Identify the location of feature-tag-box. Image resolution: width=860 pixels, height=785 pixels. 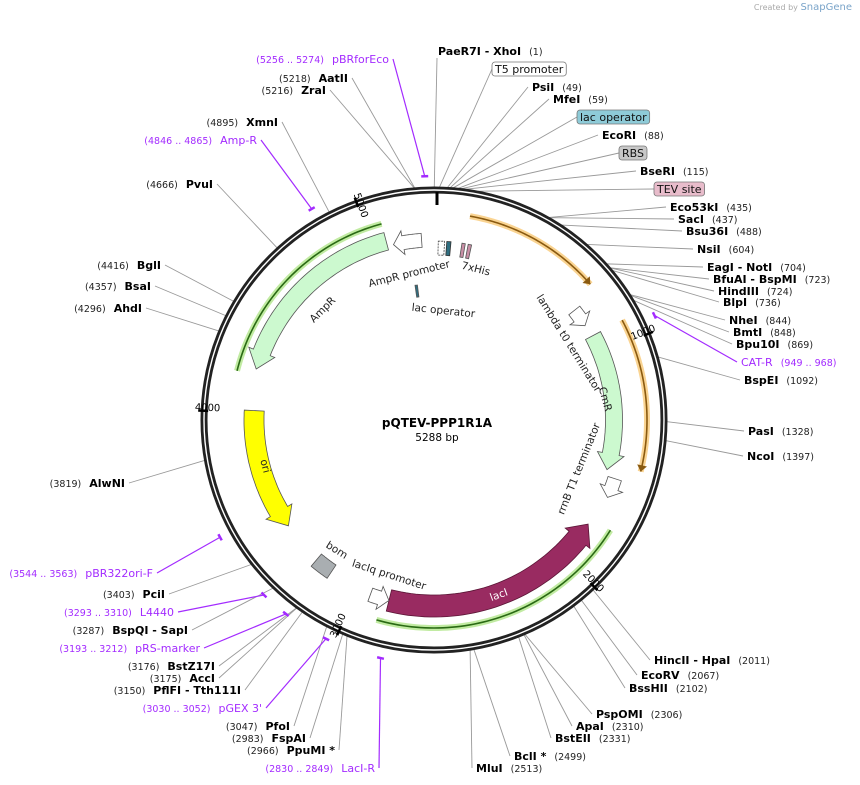
(679, 189).